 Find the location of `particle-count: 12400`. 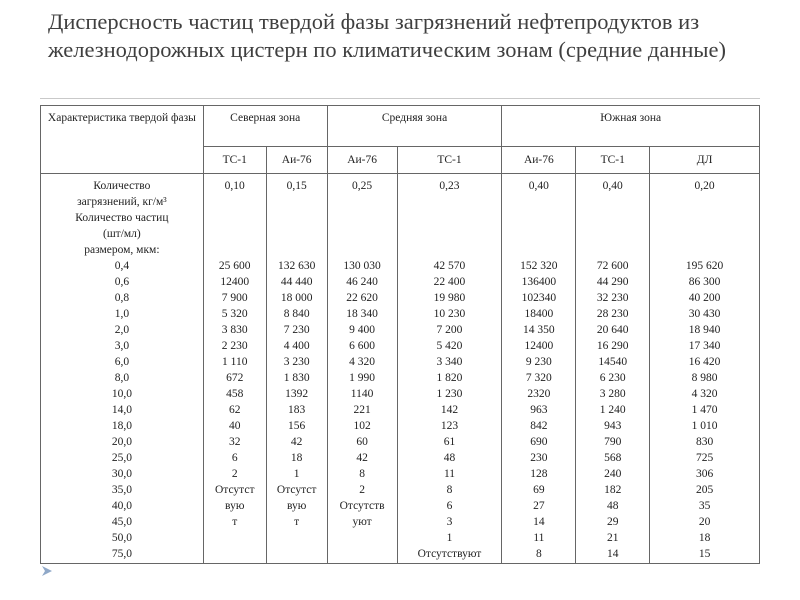

particle-count: 12400 is located at coordinates (539, 346).